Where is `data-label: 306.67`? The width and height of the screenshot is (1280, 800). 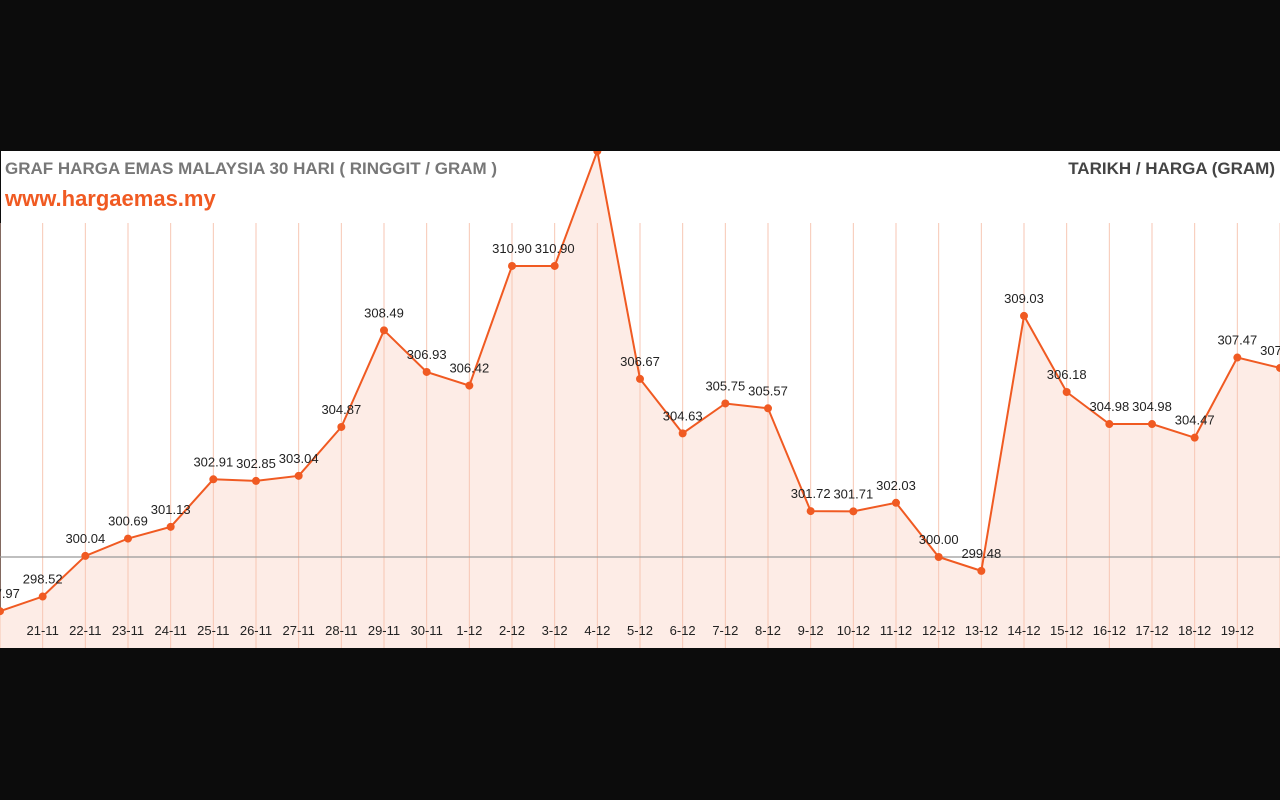 data-label: 306.67 is located at coordinates (640, 361).